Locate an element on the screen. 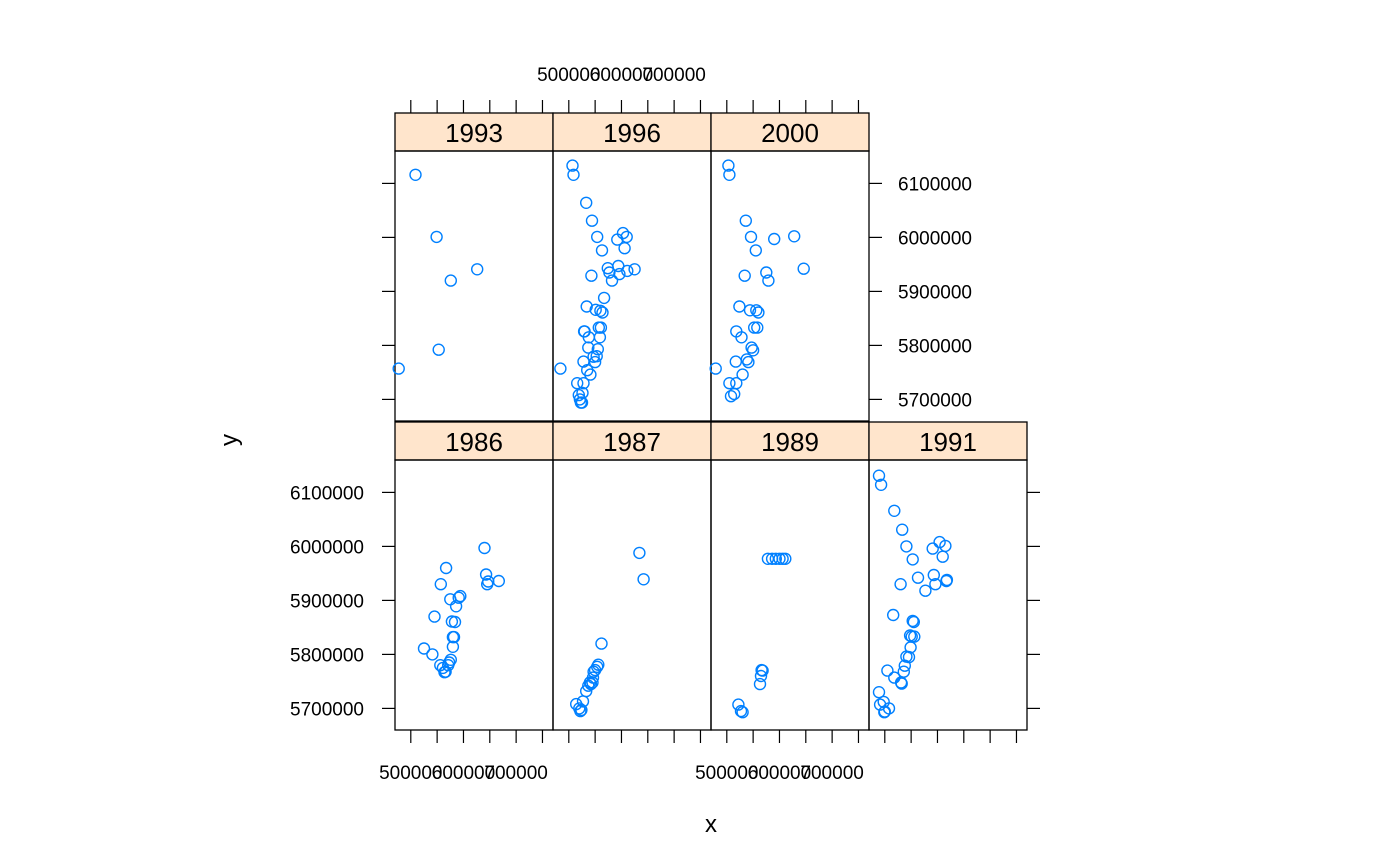 The width and height of the screenshot is (1400, 866). panel-1993: 1993 is located at coordinates (473, 267).